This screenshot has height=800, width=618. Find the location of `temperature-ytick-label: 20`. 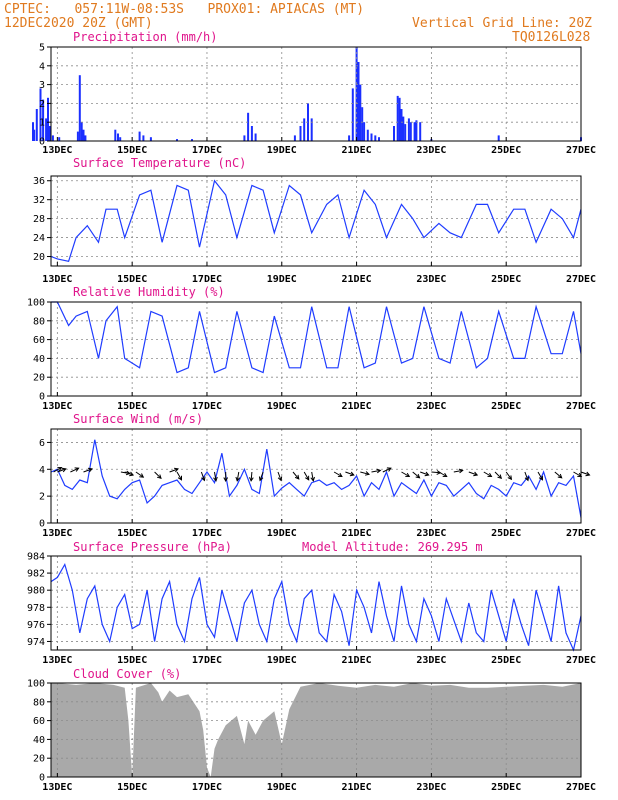

temperature-ytick-label: 20 is located at coordinates (39, 257).